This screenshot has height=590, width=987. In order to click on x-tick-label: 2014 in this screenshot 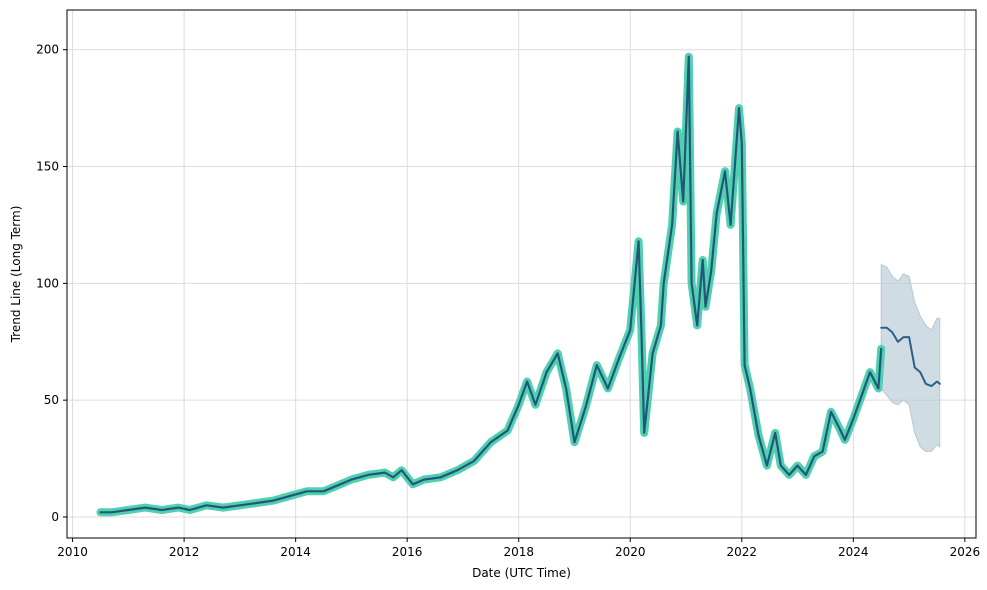, I will do `click(295, 552)`.